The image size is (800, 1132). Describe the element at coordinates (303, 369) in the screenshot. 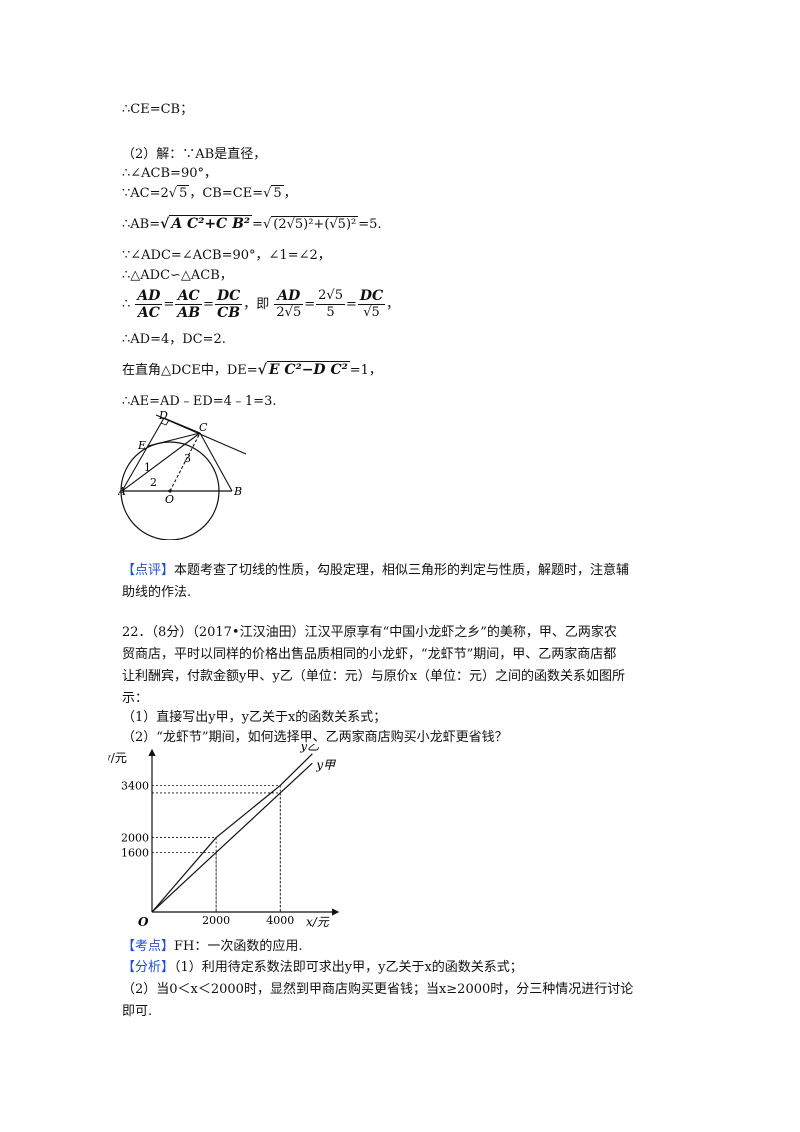

I see `sqrt: √ E C²−D C²` at that location.